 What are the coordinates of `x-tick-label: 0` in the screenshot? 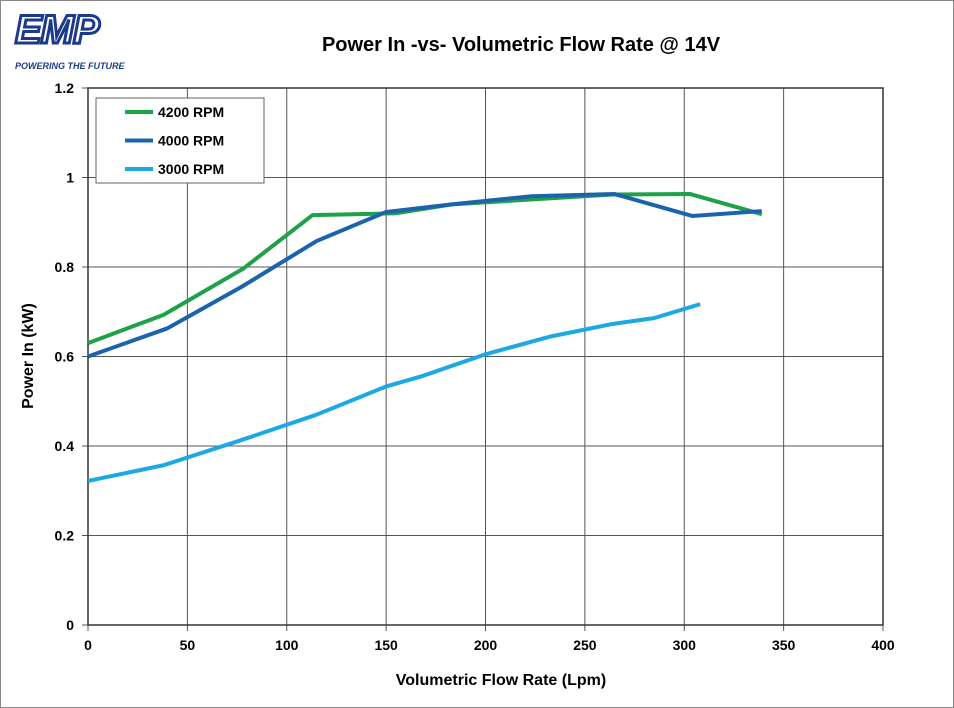 It's located at (88, 645).